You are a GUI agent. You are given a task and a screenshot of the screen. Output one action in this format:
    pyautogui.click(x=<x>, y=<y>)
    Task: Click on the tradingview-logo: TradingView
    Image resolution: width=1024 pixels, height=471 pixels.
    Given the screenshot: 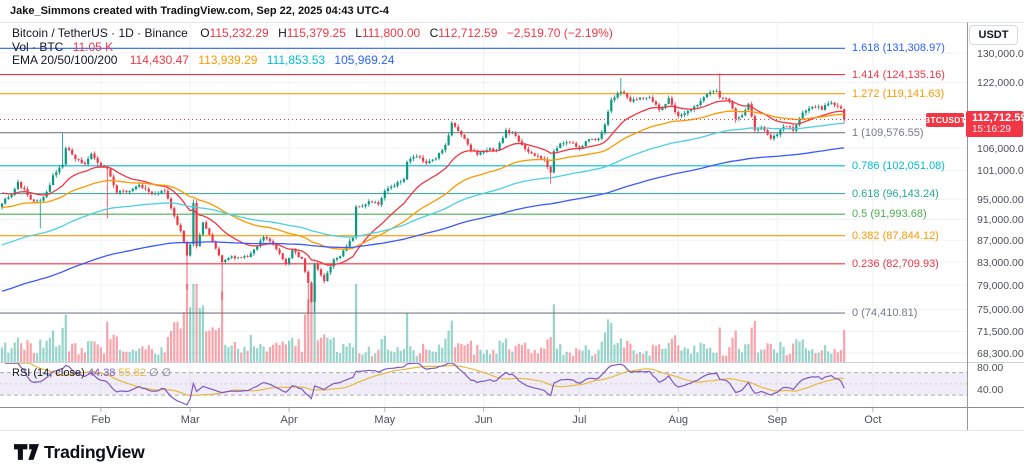 What is the action you would take?
    pyautogui.click(x=79, y=452)
    